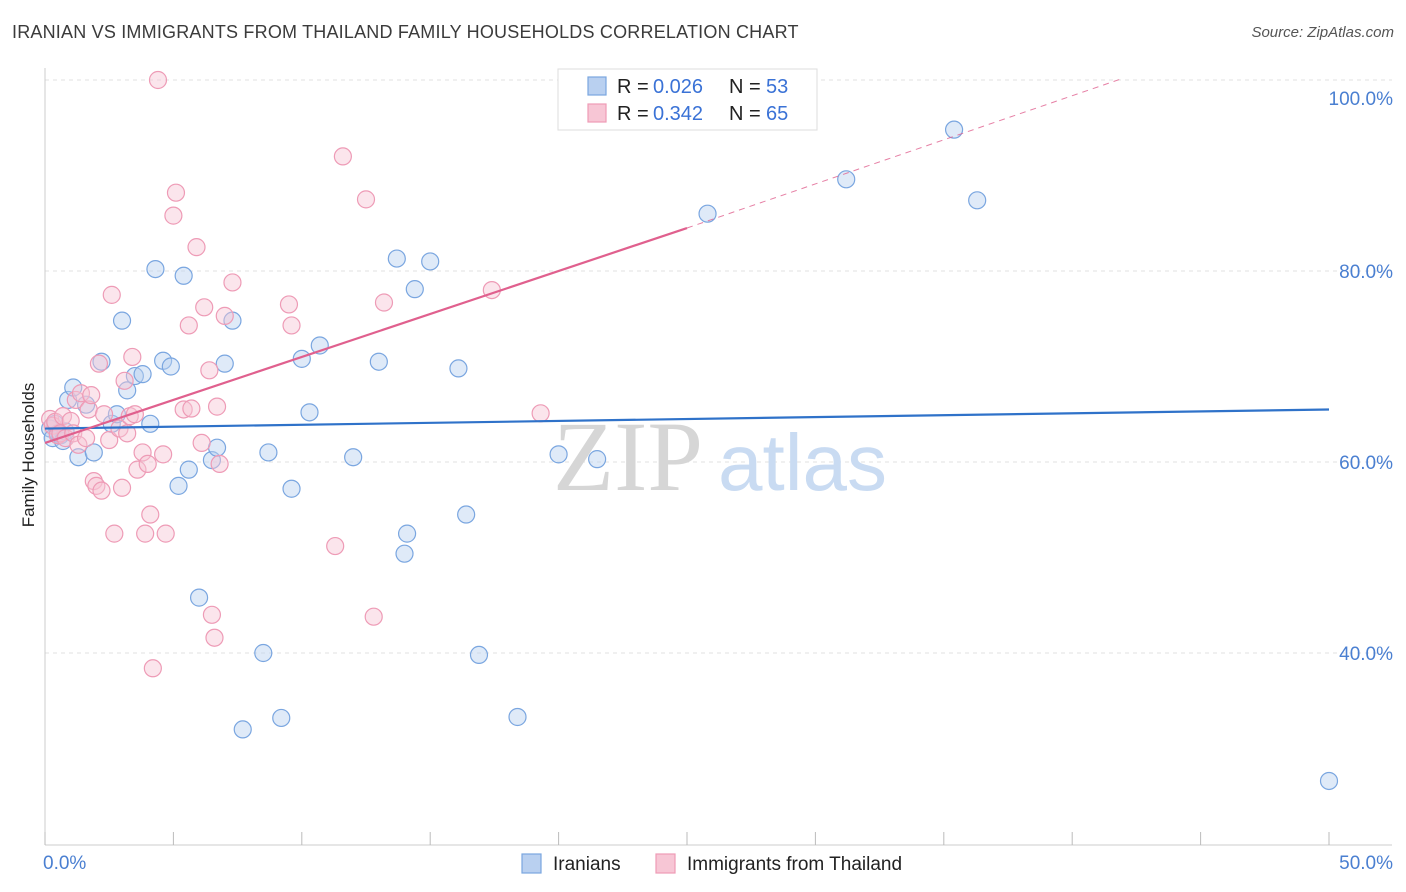 This screenshot has width=1406, height=892. What do you see at coordinates (633, 114) in the screenshot?
I see `legend-r-label-1: R =` at bounding box center [633, 114].